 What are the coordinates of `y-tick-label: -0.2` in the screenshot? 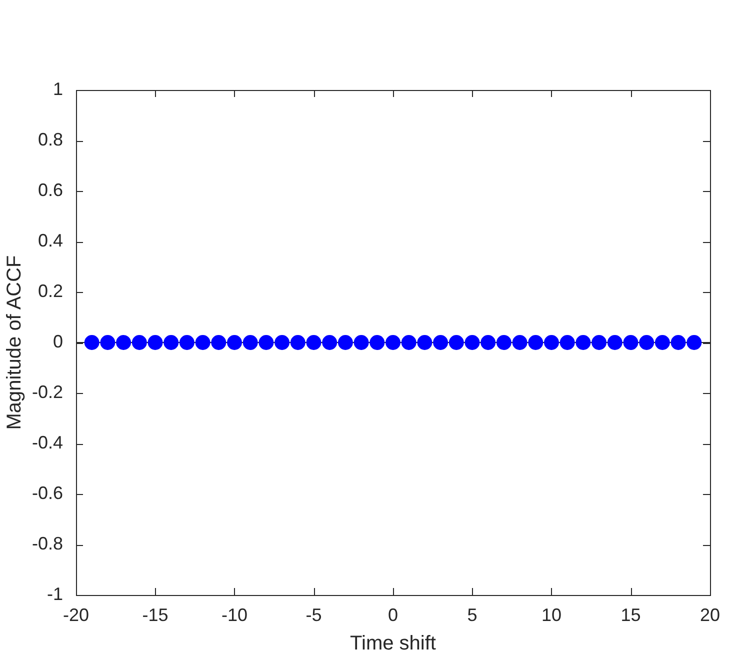 It's located at (47, 392).